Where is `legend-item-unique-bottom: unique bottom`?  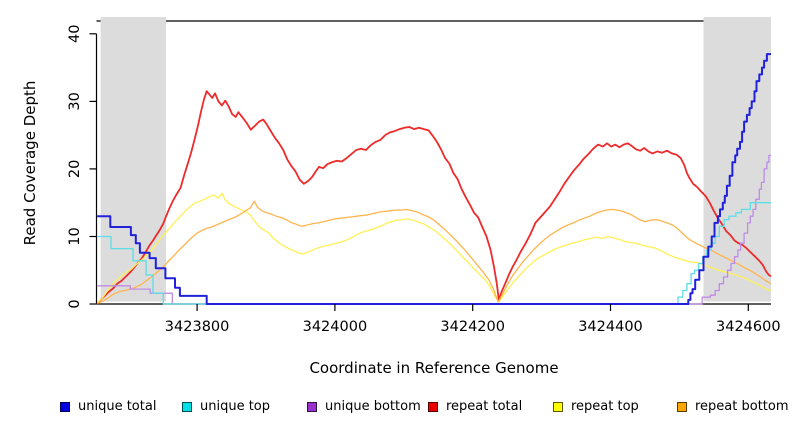
legend-item-unique-bottom: unique bottom is located at coordinates (364, 406).